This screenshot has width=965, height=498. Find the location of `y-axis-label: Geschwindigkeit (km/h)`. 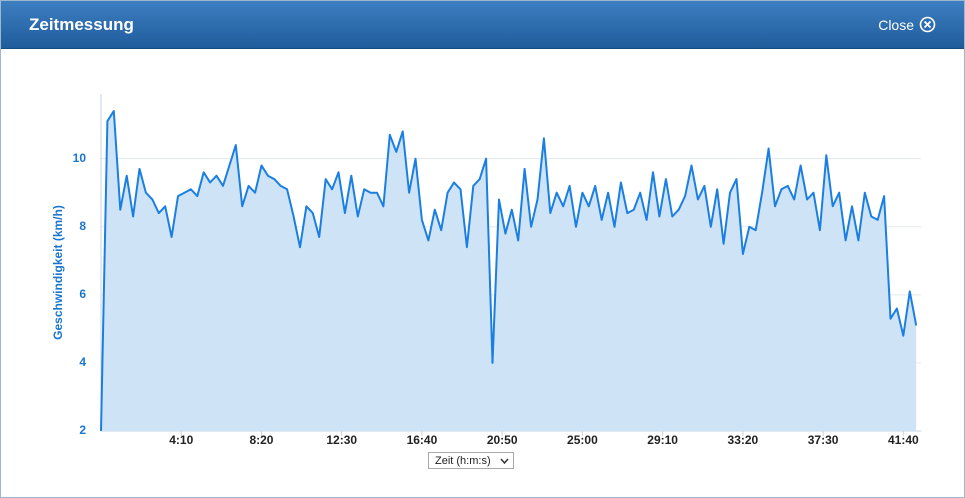

y-axis-label: Geschwindigkeit (km/h) is located at coordinates (58, 272).